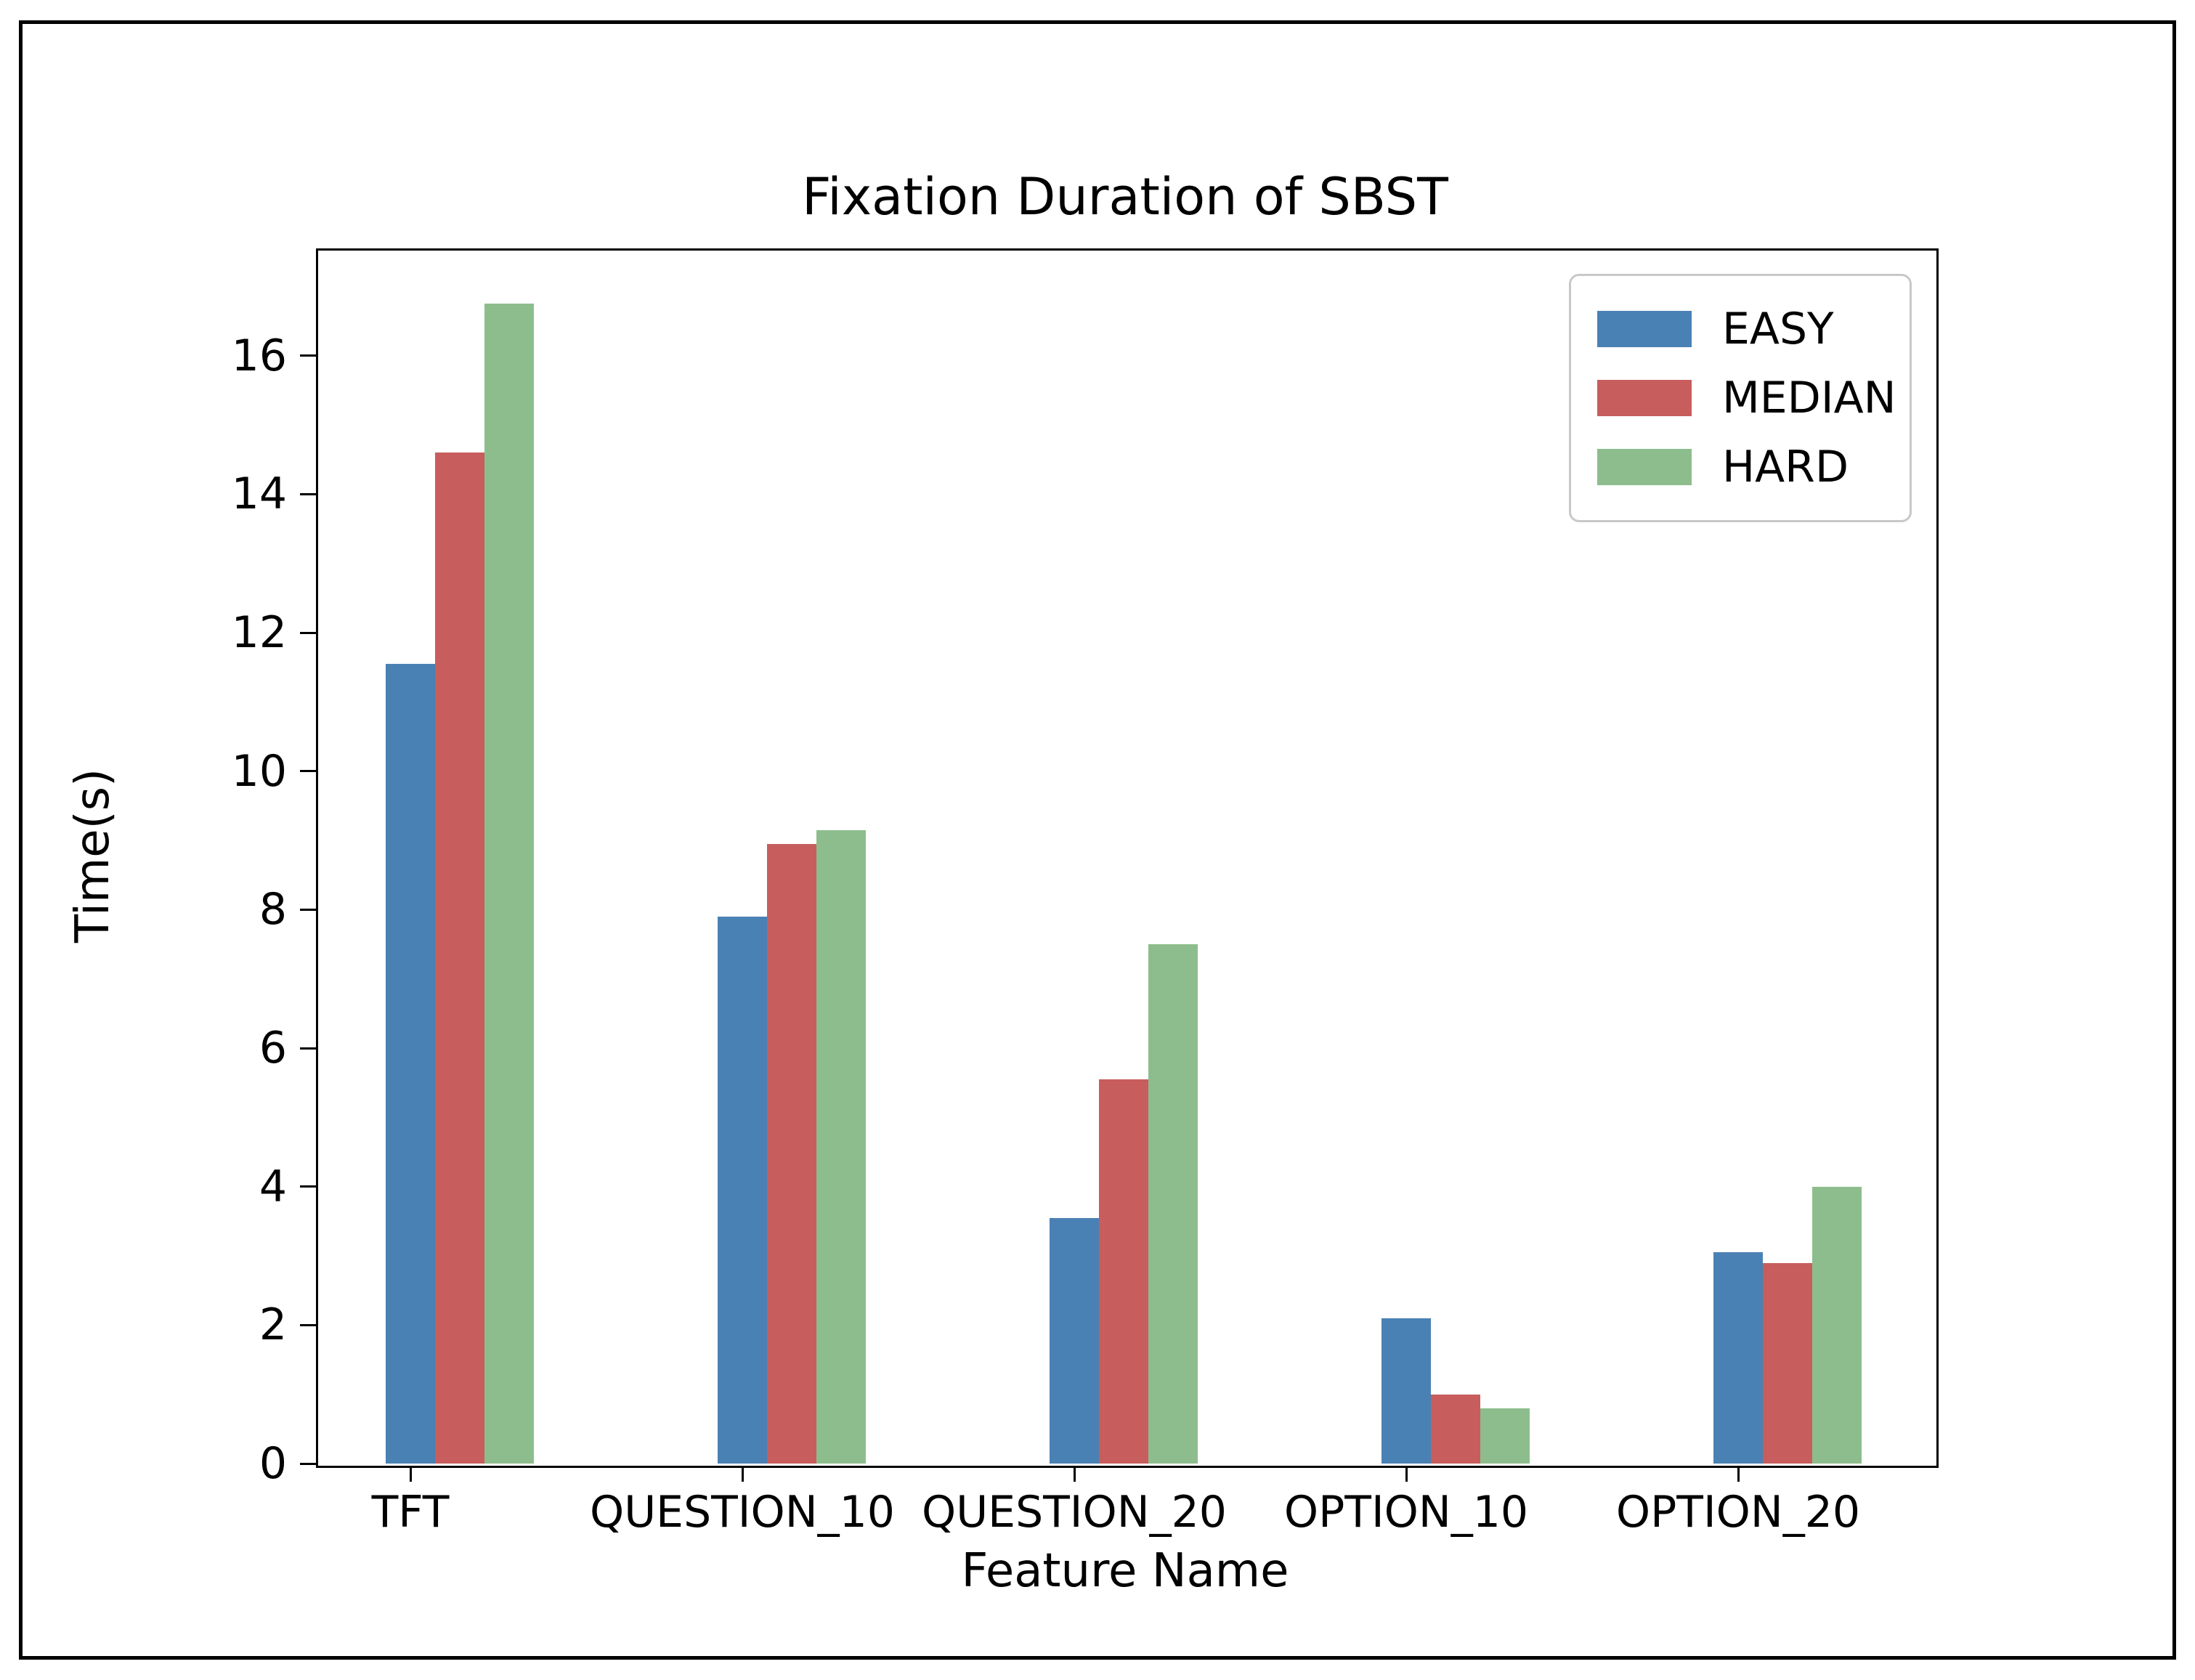 The width and height of the screenshot is (2195, 1680). I want to click on legend-label: HARD, so click(1786, 467).